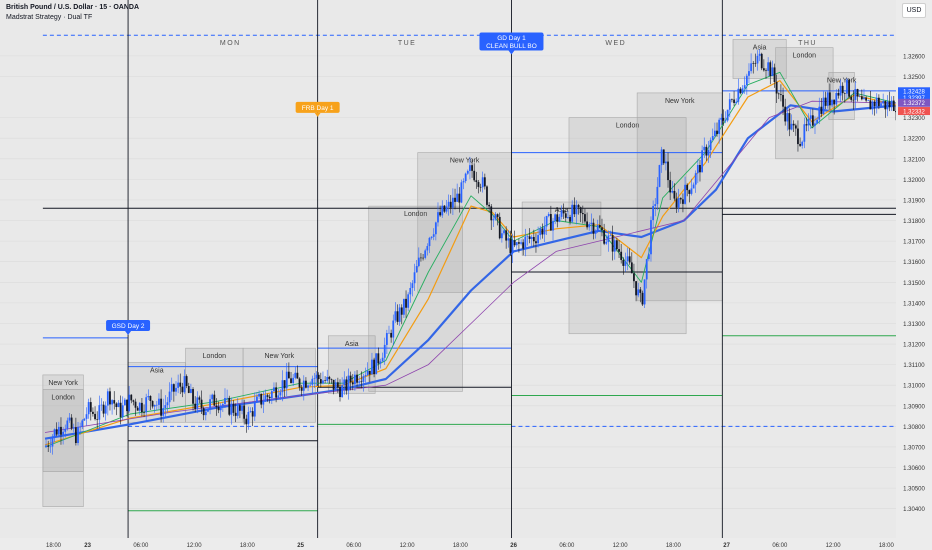 The image size is (932, 550). What do you see at coordinates (466, 544) in the screenshot?
I see `time-axis-panel` at bounding box center [466, 544].